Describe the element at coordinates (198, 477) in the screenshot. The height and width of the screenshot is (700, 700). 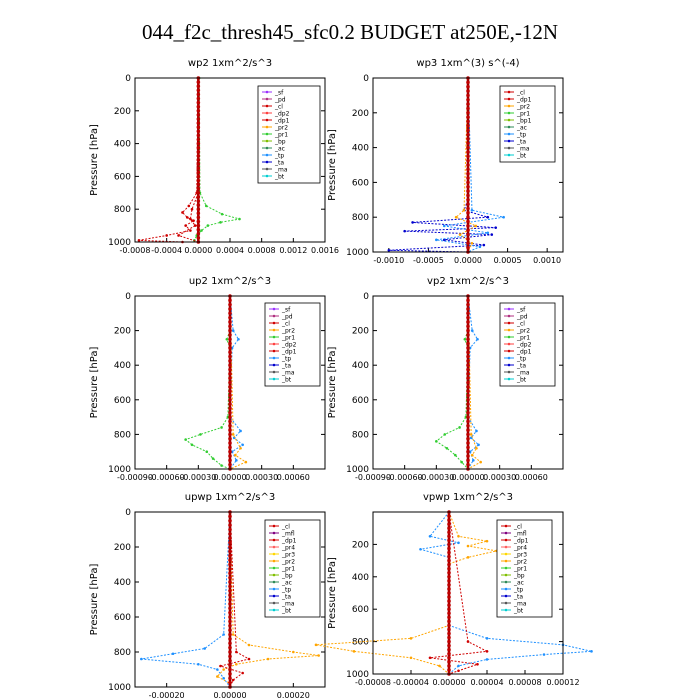
I see `x-tick-label: -0.00030` at that location.